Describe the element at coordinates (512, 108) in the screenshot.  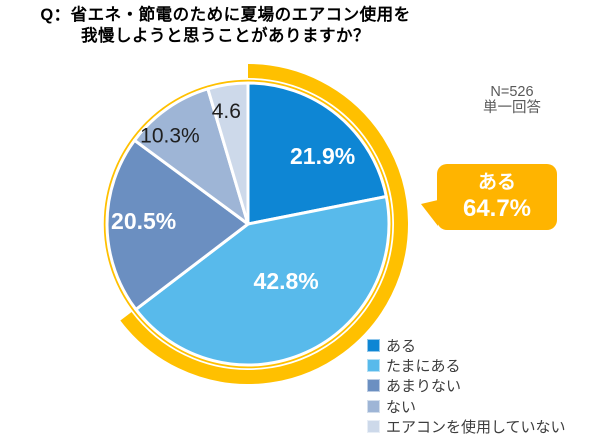
I see `answer-type: 単一回答` at that location.